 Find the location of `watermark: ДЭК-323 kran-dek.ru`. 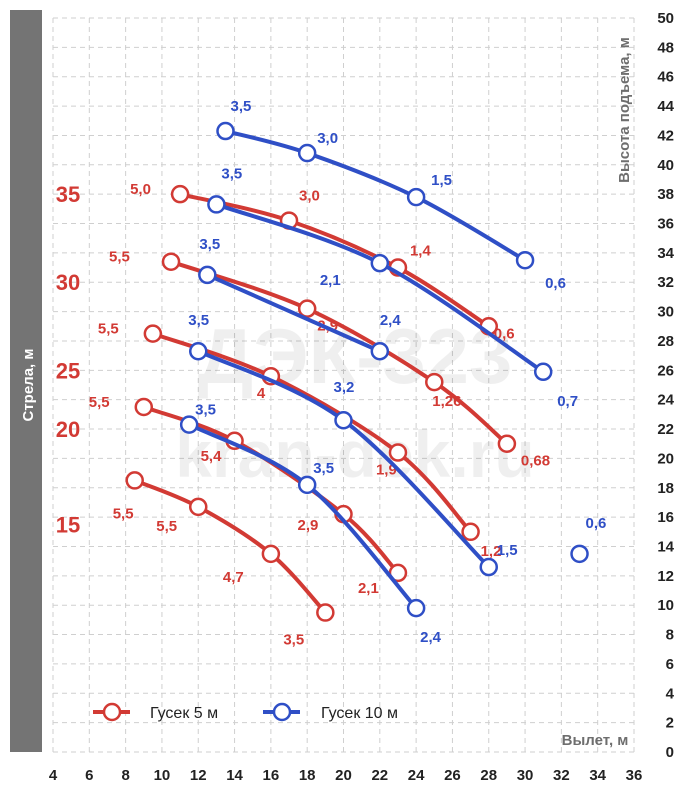

watermark: ДЭК-323 kran-dek.ru is located at coordinates (354, 401).